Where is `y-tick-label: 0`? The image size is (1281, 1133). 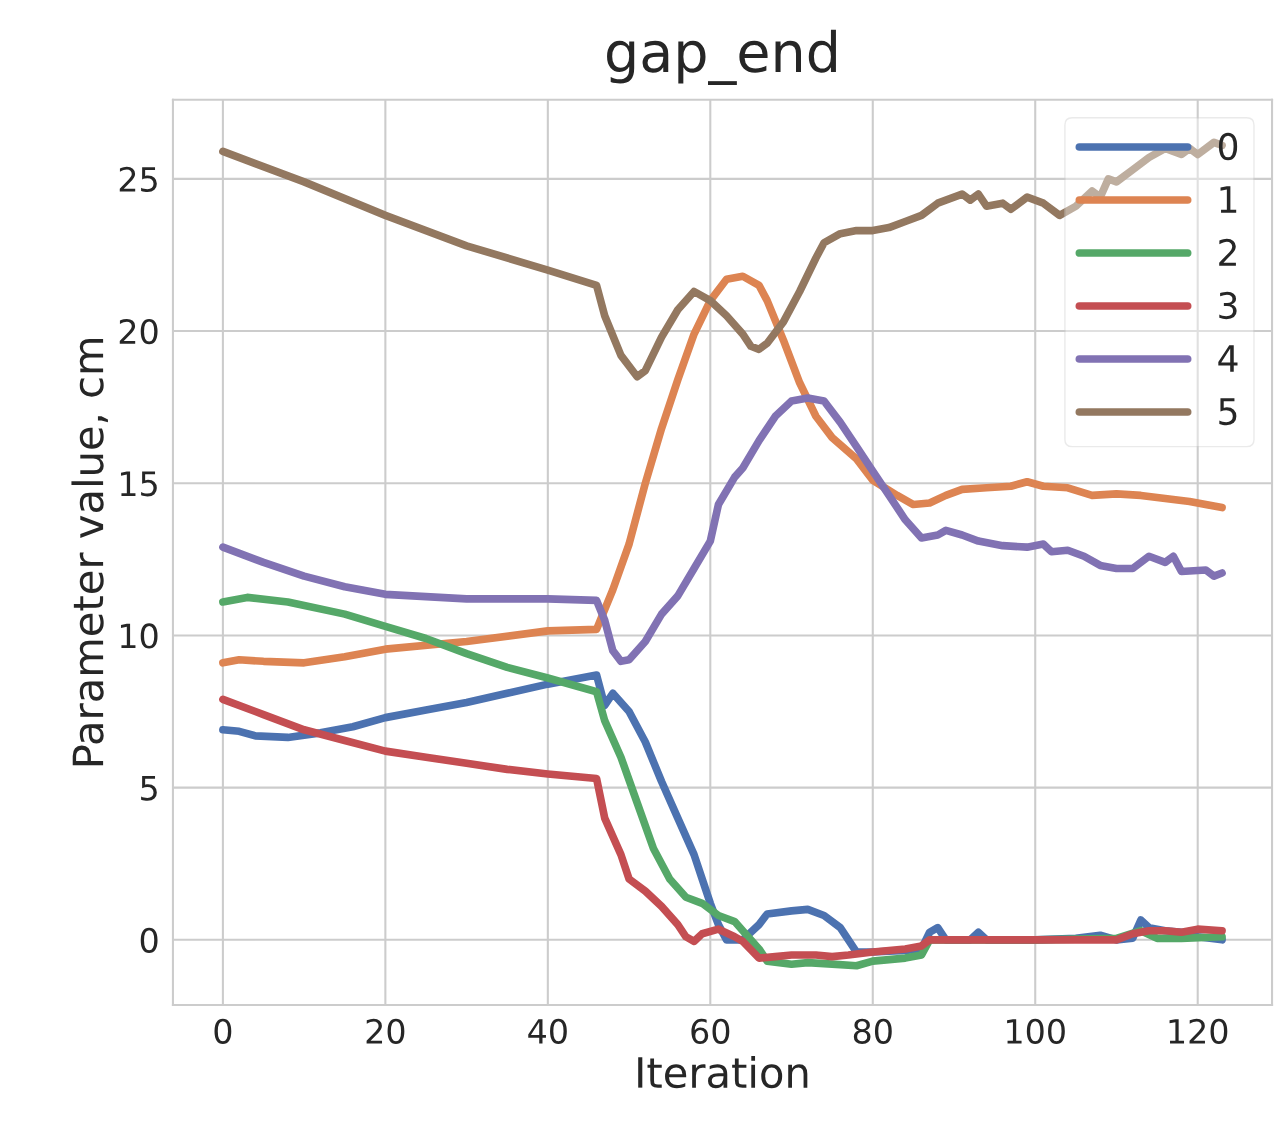 y-tick-label: 0 is located at coordinates (149, 940).